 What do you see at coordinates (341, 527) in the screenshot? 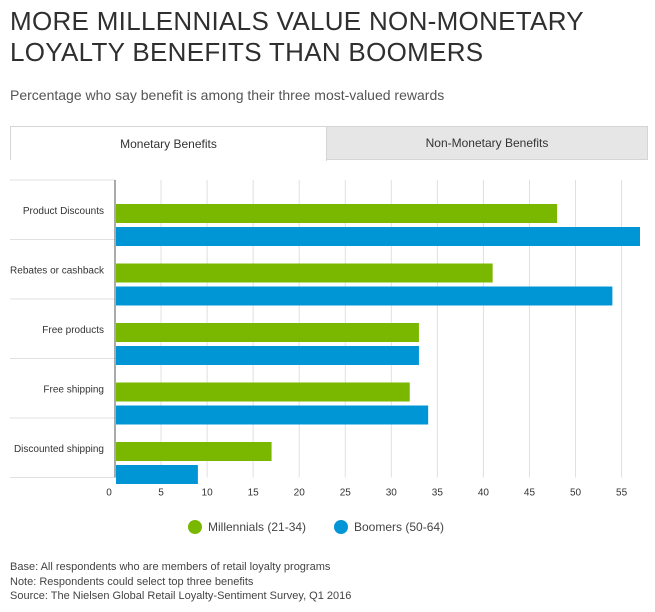
I see `legend-swatch-boomers` at bounding box center [341, 527].